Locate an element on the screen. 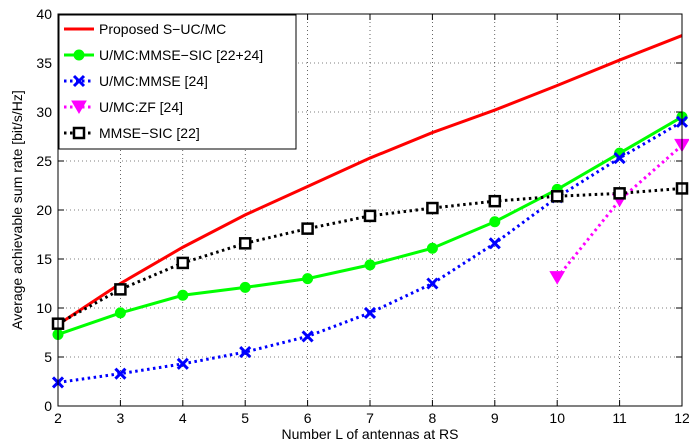 The image size is (689, 445). series-line is located at coordinates (619, 211).